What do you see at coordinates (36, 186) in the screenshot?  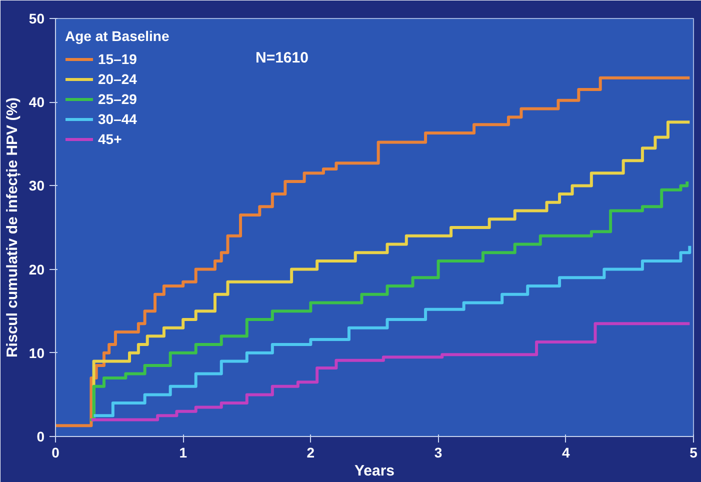 I see `y-tick-label: 30` at bounding box center [36, 186].